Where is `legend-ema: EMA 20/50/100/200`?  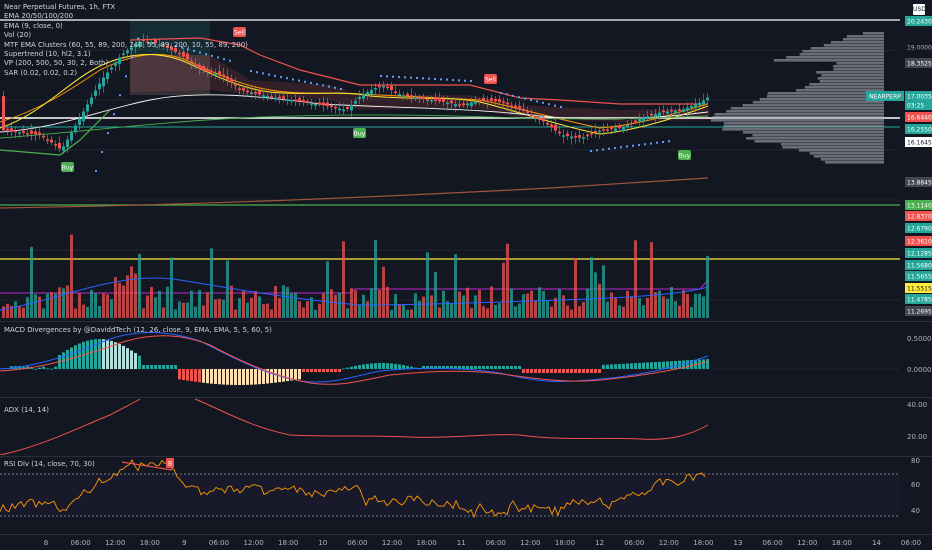 legend-ema: EMA 20/50/100/200 is located at coordinates (39, 16).